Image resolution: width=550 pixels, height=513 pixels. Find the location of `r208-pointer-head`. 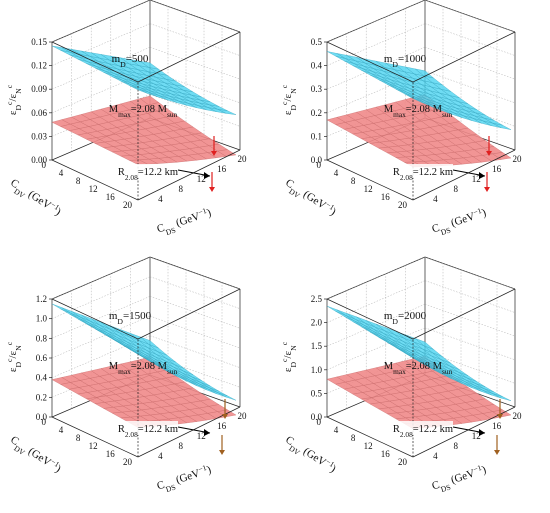

r208-pointer-head is located at coordinates (482, 175).